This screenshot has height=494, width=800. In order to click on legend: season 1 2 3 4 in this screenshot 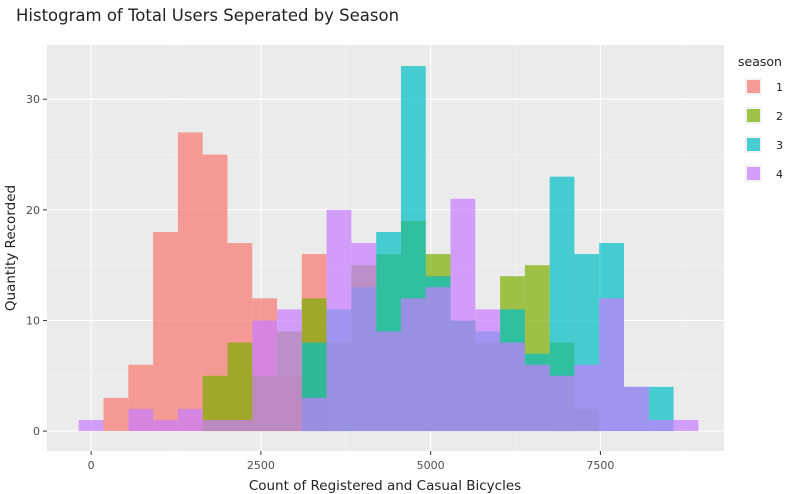, I will do `click(760, 118)`.